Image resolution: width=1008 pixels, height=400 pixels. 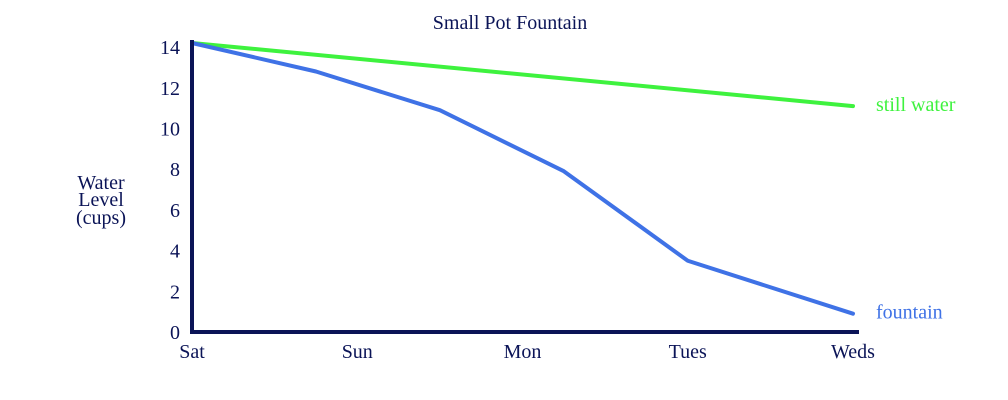 What do you see at coordinates (357, 352) in the screenshot?
I see `x-tick-label: Sun` at bounding box center [357, 352].